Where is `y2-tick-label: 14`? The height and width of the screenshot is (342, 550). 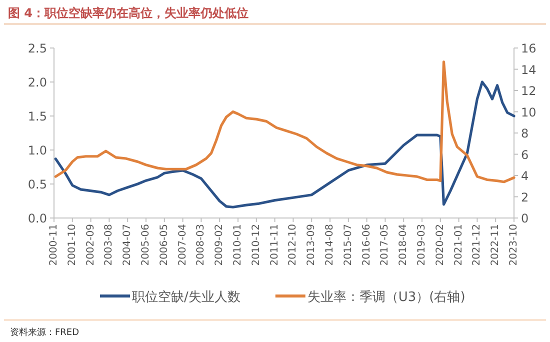
y2-tick-label: 14 is located at coordinates (528, 69).